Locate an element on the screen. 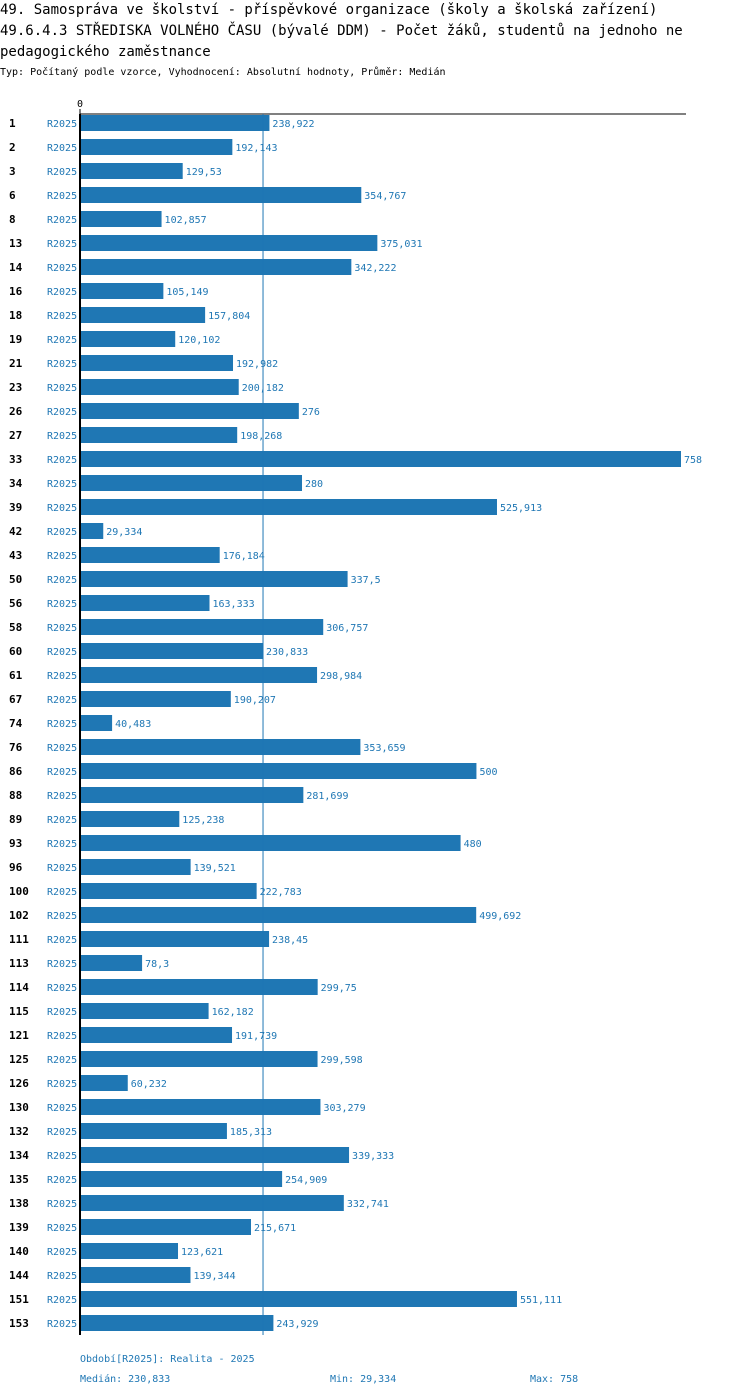  value-label: 190,207 is located at coordinates (255, 700).